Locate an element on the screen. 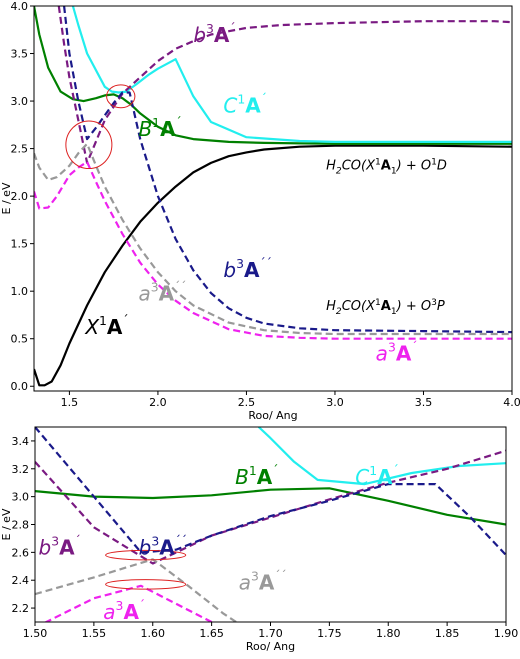 This screenshot has height=659, width=520. state-label-C1Ap2: C1A´ is located at coordinates (377, 475).